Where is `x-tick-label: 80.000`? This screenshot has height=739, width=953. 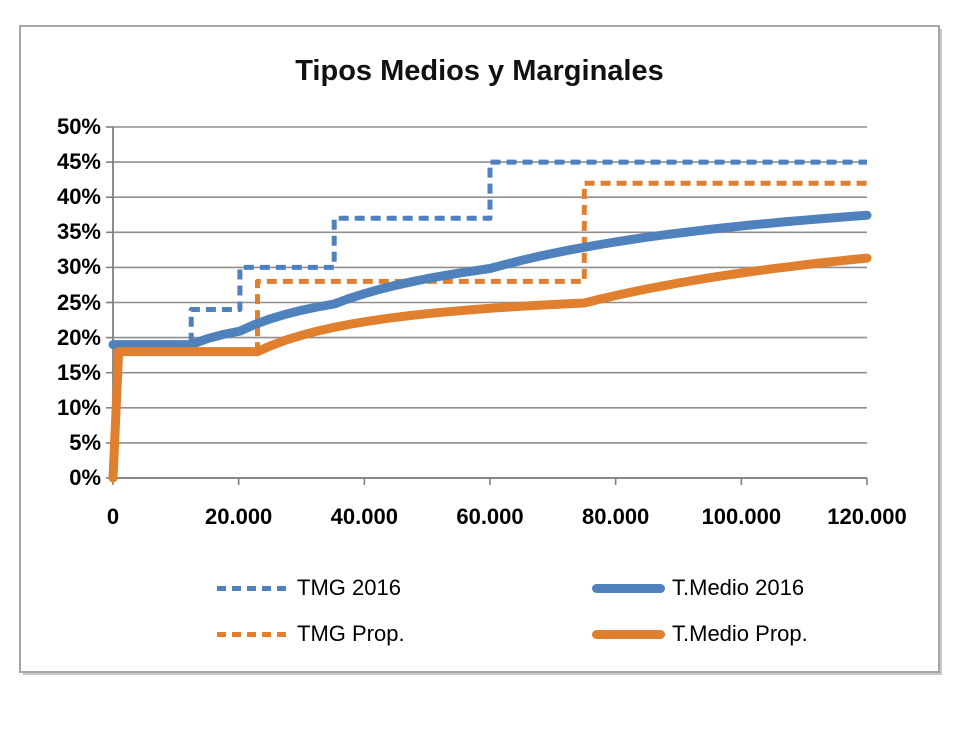 x-tick-label: 80.000 is located at coordinates (616, 516).